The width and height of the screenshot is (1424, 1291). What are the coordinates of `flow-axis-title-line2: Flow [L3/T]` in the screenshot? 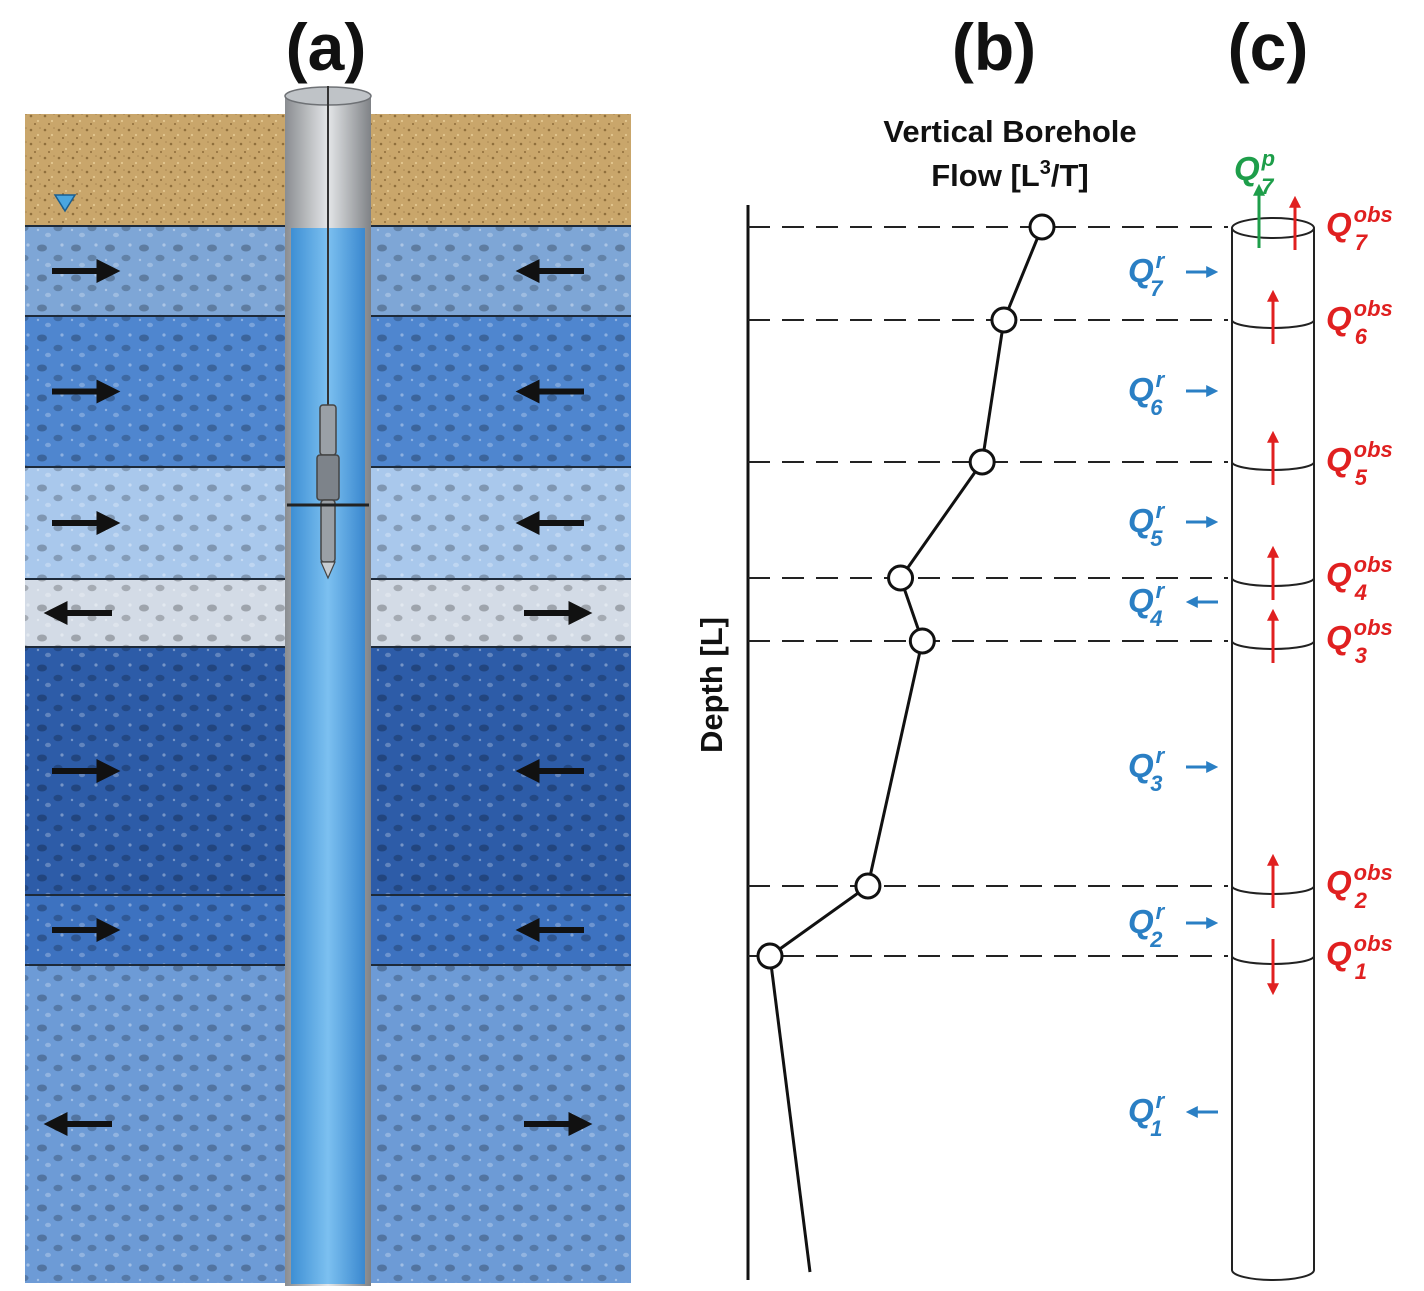 It's located at (1009, 175).